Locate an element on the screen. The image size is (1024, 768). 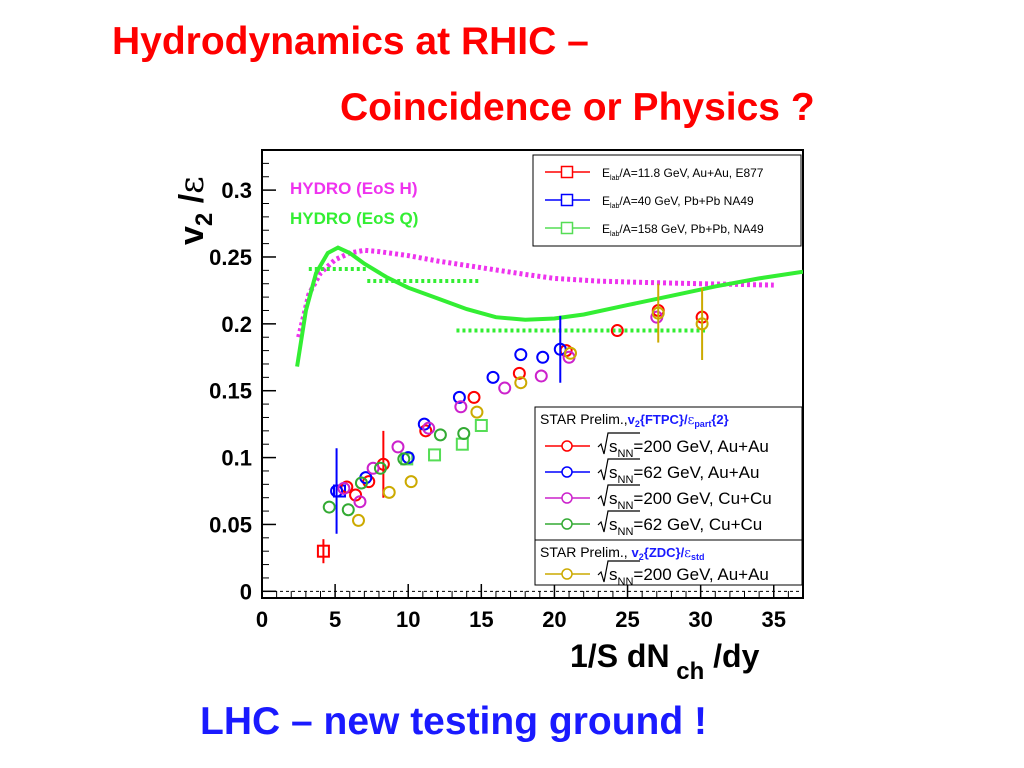
x-tick-label: 35 is located at coordinates (774, 619).